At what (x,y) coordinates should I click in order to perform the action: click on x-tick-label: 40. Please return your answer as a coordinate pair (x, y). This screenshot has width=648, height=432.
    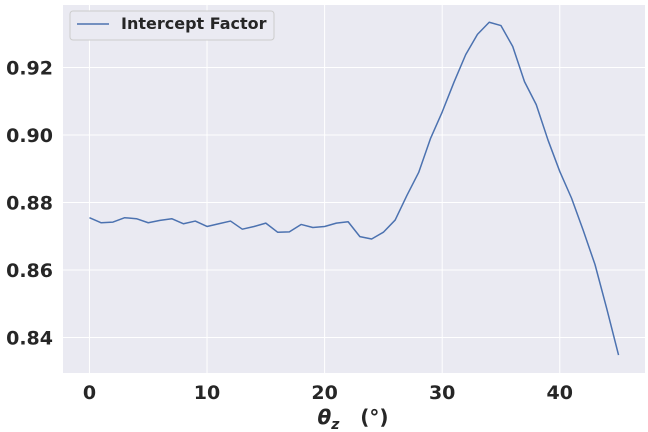
    Looking at the image, I should click on (560, 393).